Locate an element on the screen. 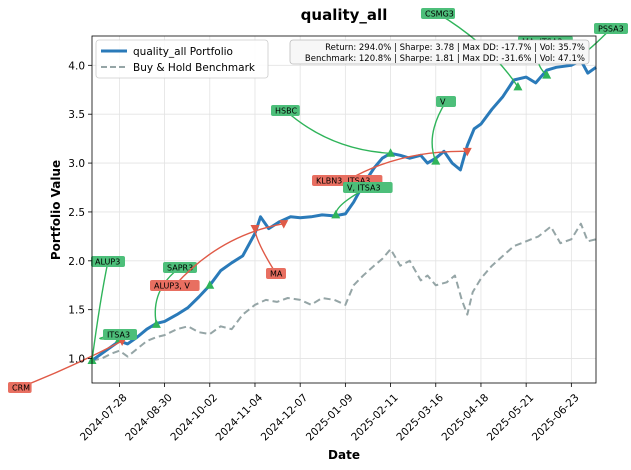  annotation-label: V is located at coordinates (443, 102).